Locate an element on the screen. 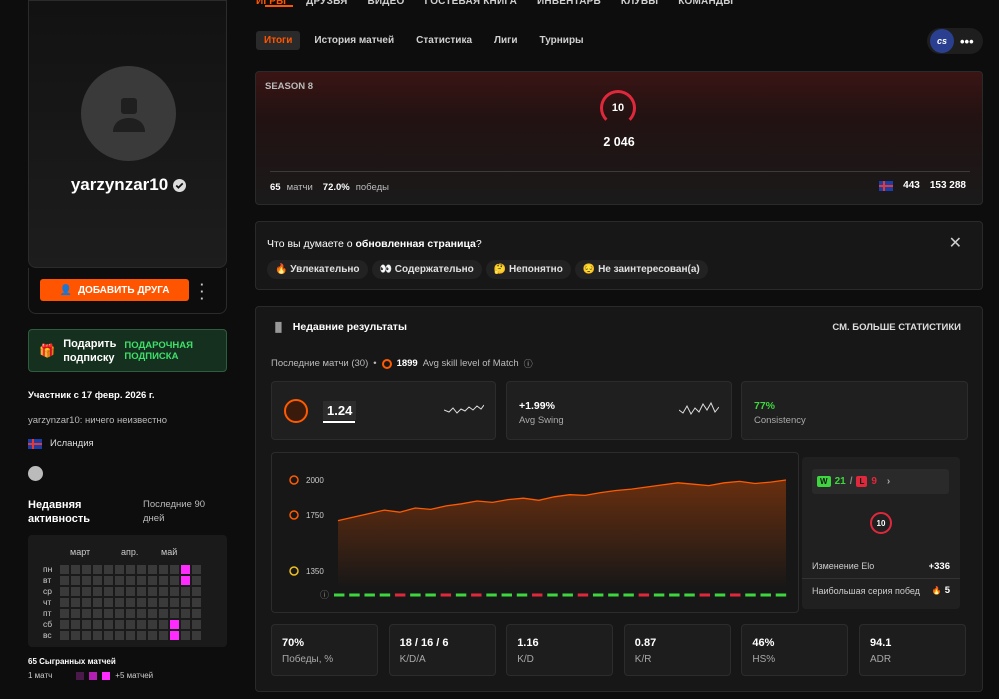 This screenshot has width=999, height=699. question-bold: обновленная страница is located at coordinates (415, 244).